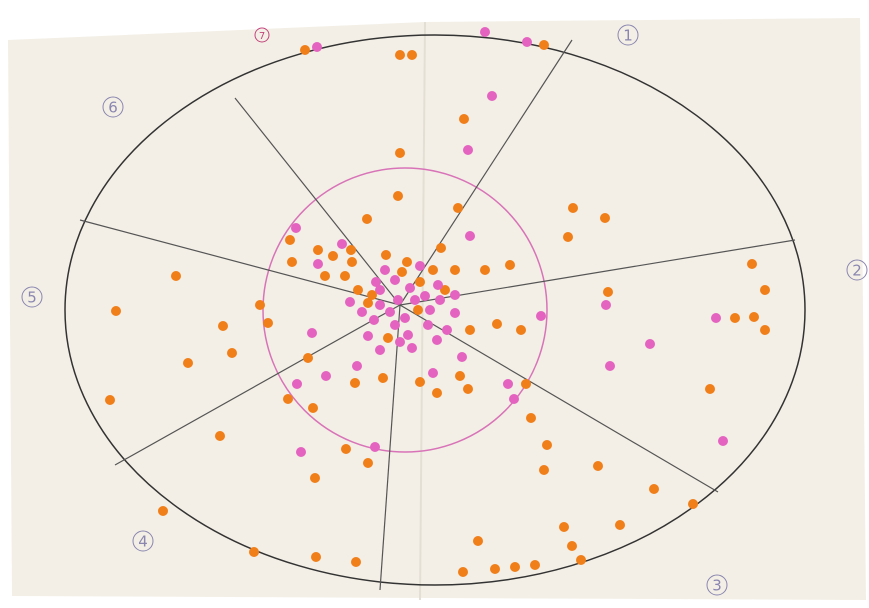  What do you see at coordinates (143, 542) in the screenshot?
I see `sector-number: 4` at bounding box center [143, 542].